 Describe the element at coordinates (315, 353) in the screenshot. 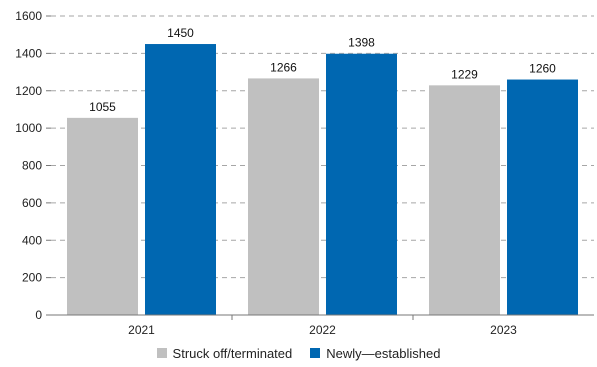

I see `legend-swatch-newly-established` at that location.